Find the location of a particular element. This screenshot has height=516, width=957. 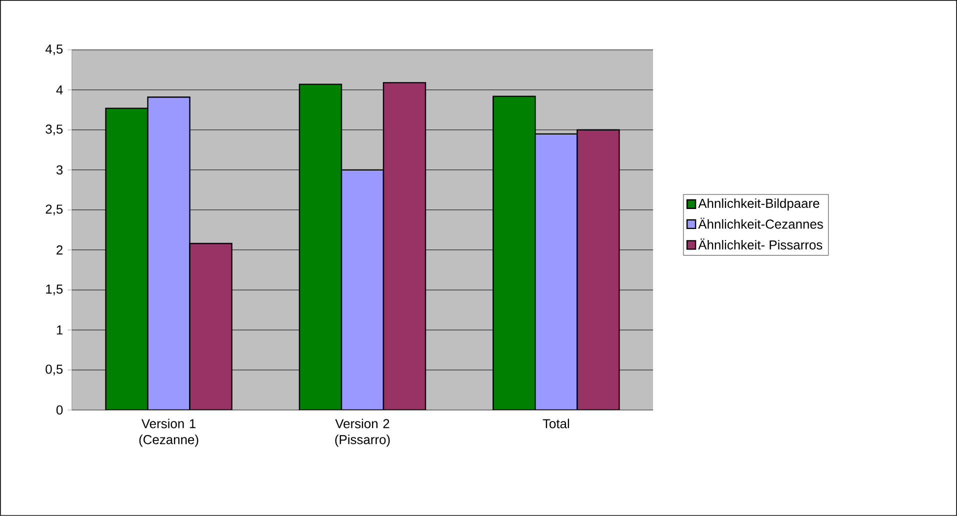

y-tick-label: 0,5 is located at coordinates (54, 370).